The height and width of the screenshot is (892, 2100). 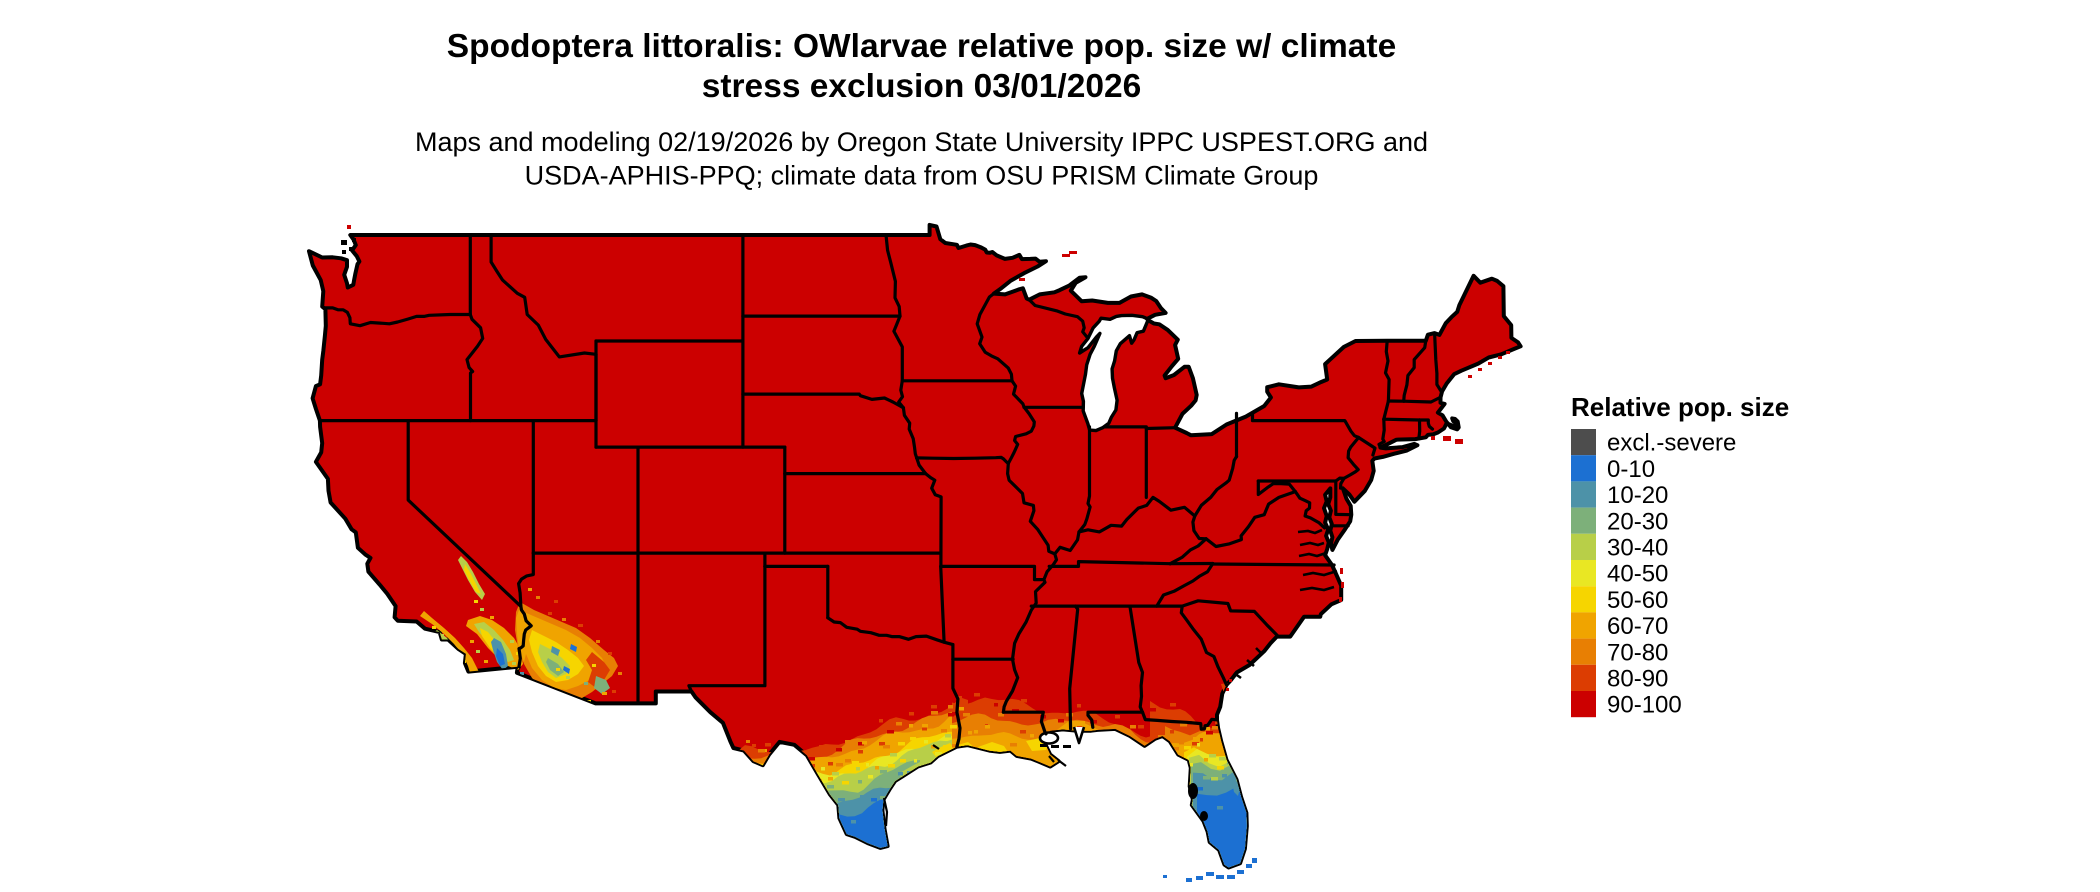 What do you see at coordinates (1680, 407) in the screenshot?
I see `svg-text: Relative pop. size` at bounding box center [1680, 407].